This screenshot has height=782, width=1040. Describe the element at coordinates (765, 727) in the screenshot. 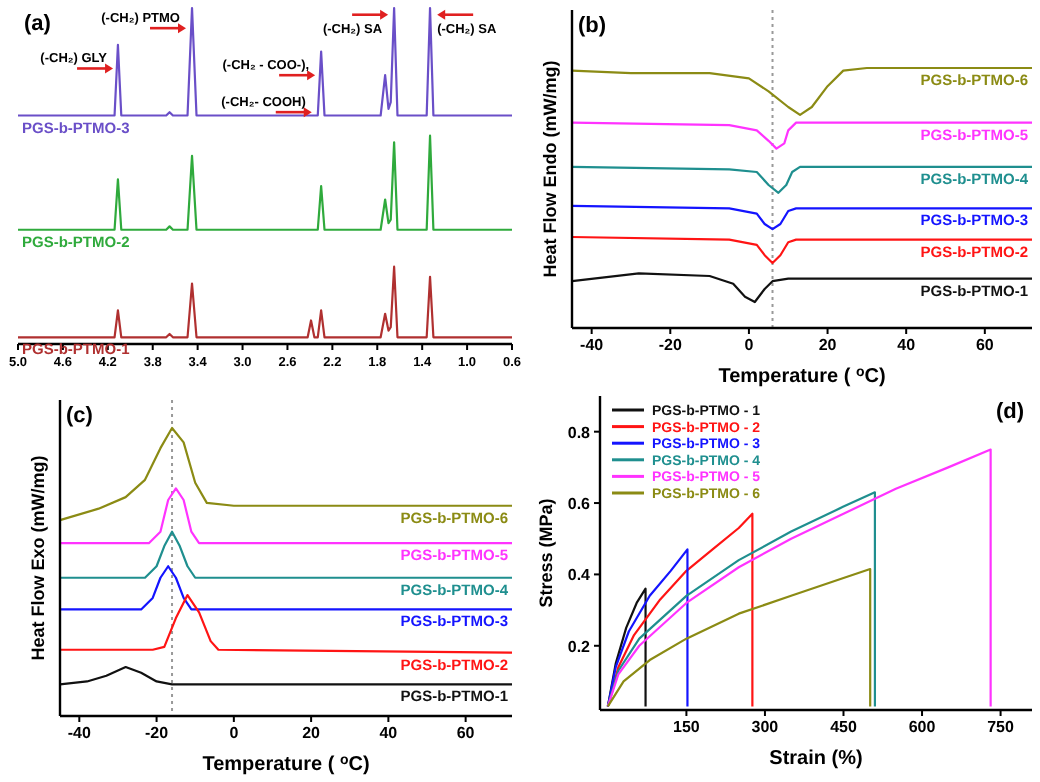

I see `x-tick-label: 300` at that location.